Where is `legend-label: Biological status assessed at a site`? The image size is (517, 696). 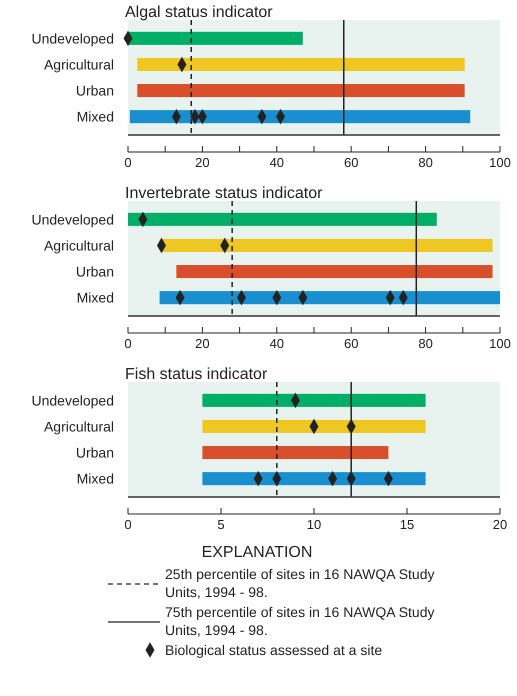
legend-label: Biological status assessed at a site is located at coordinates (273, 650).